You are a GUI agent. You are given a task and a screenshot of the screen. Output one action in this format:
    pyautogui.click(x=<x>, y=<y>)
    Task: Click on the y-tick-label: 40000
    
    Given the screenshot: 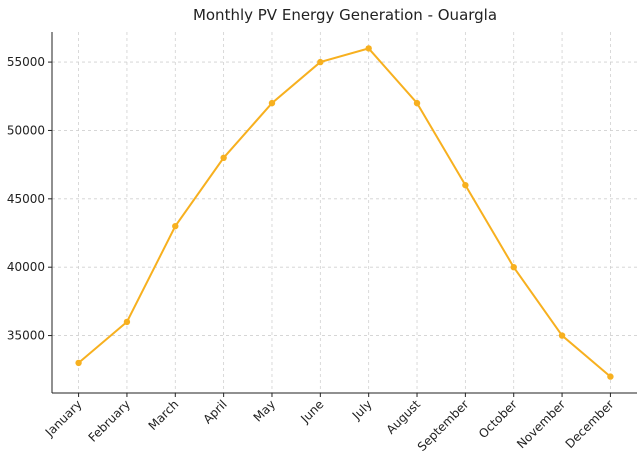 What is the action you would take?
    pyautogui.click(x=26, y=267)
    